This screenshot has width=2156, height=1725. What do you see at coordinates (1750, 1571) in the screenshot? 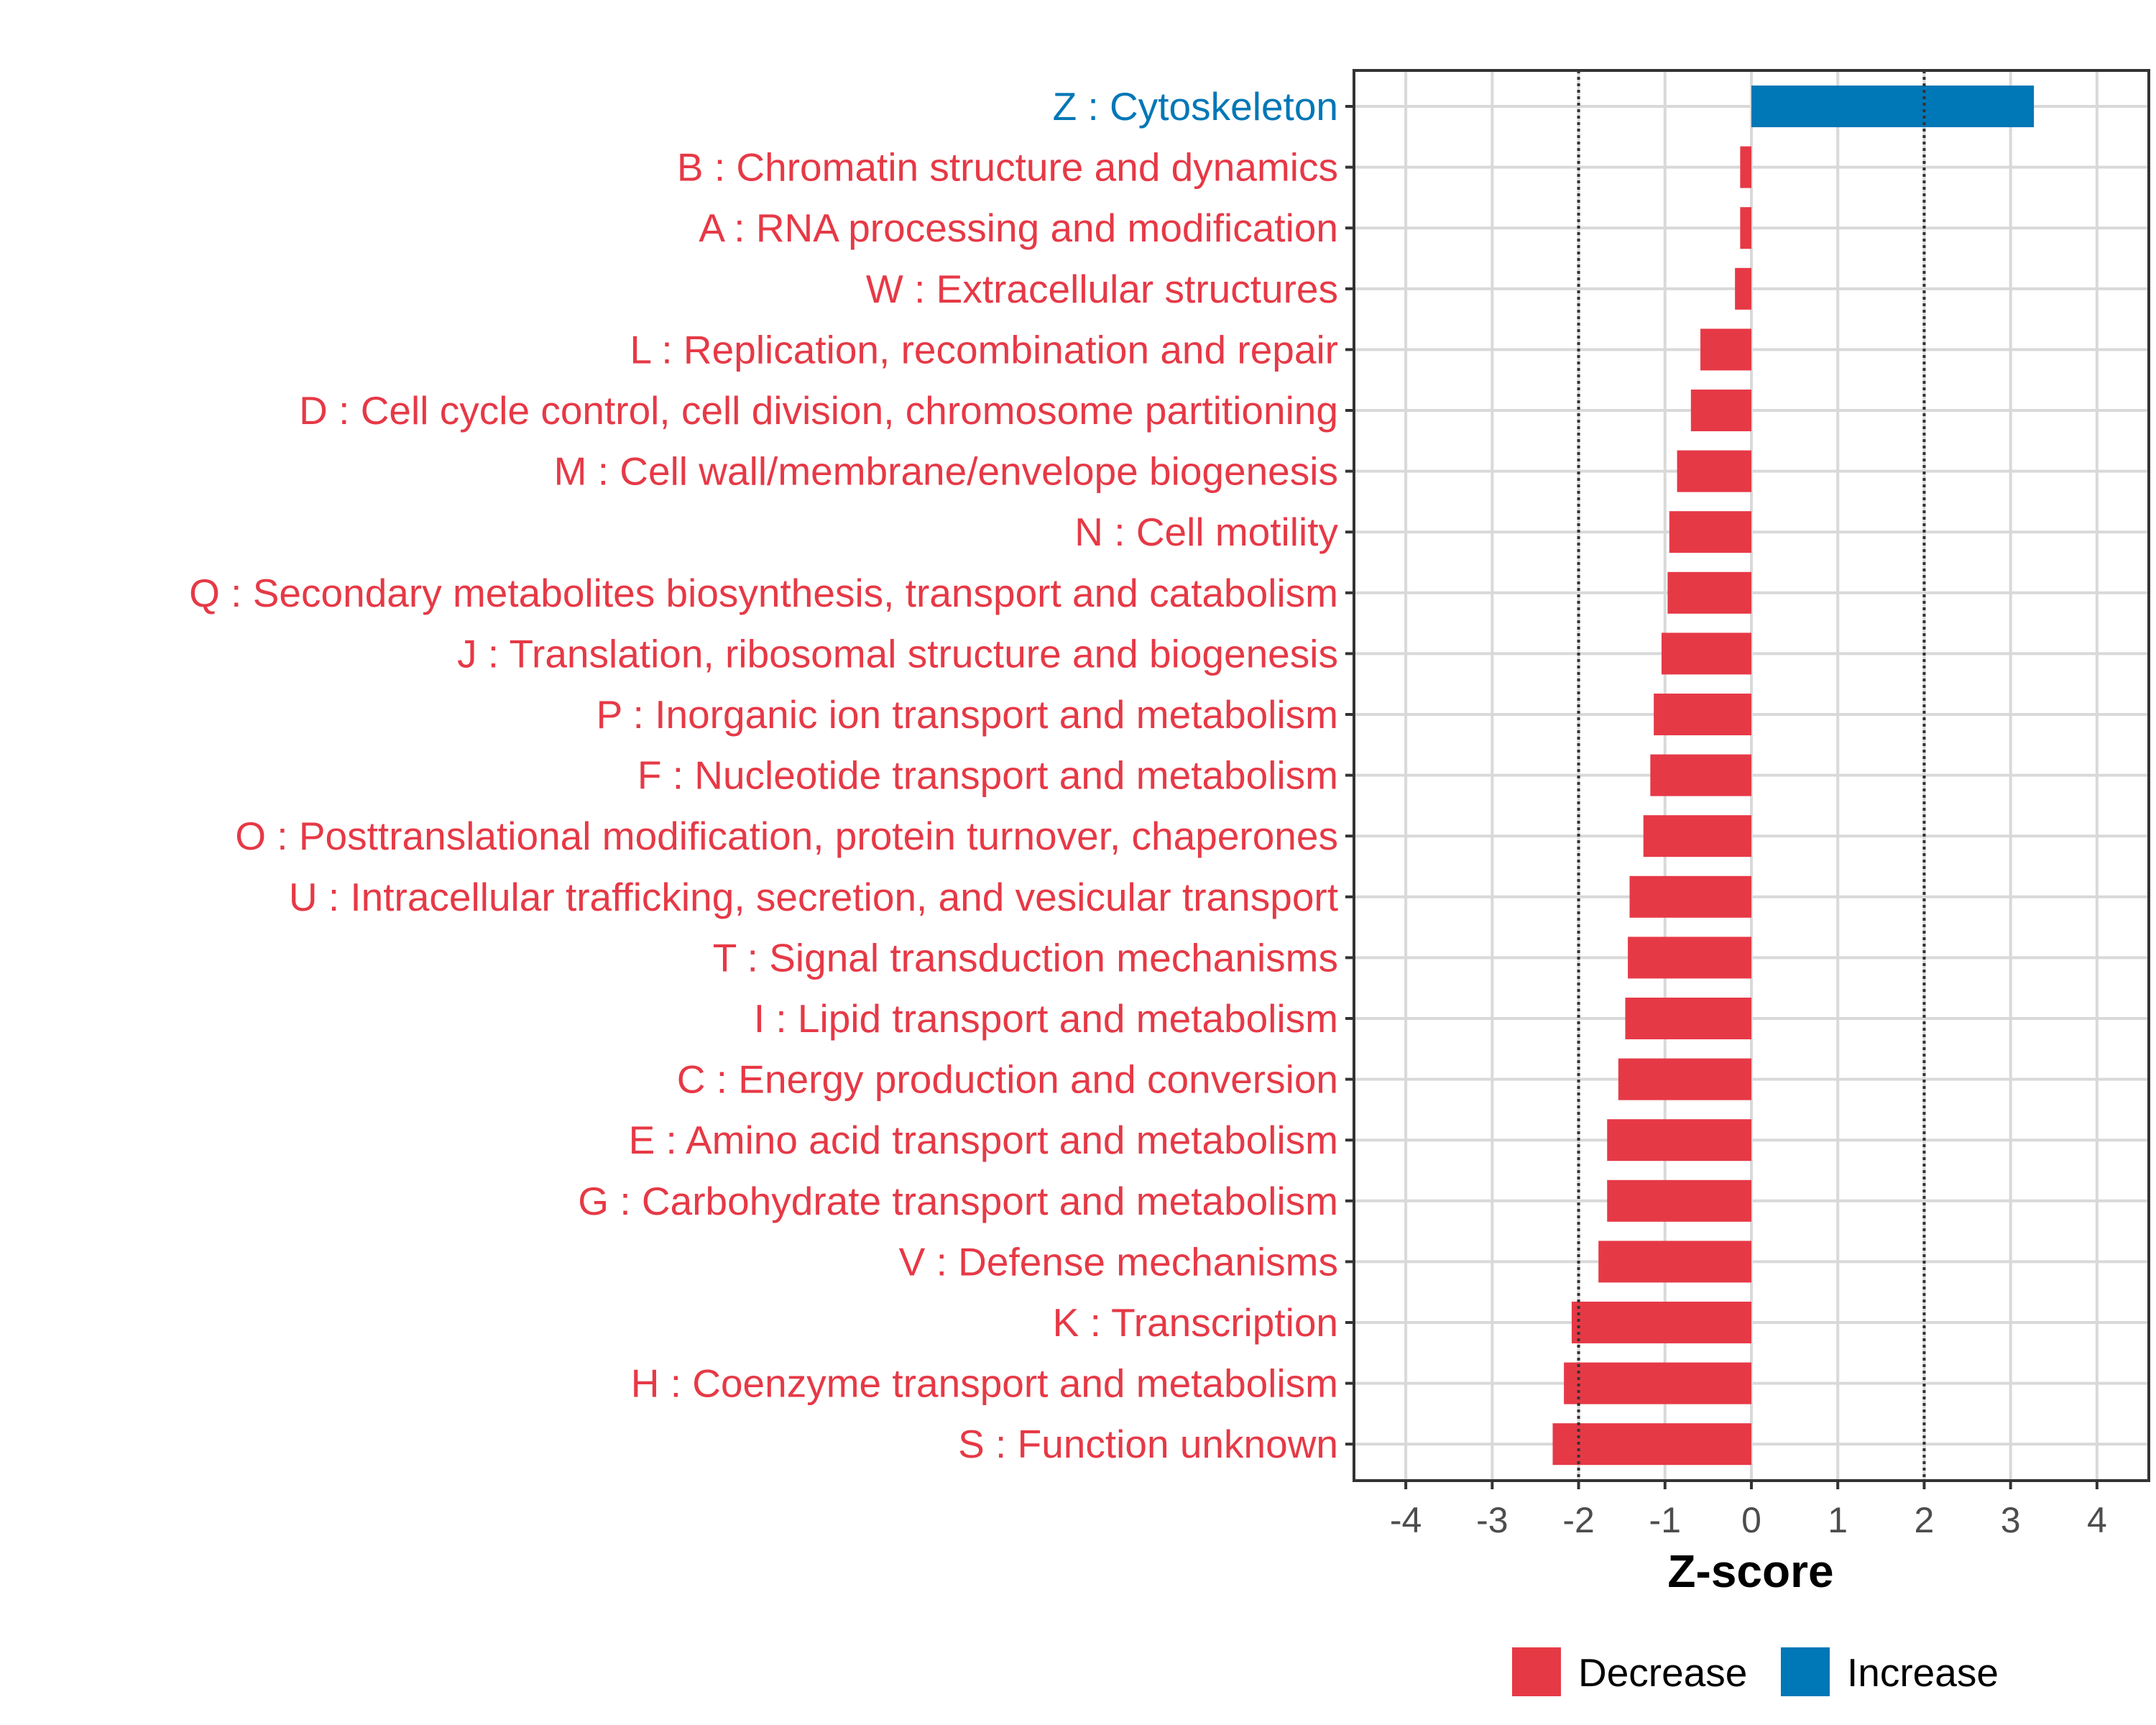
I see `x-axis-title: Z-score` at bounding box center [1750, 1571].